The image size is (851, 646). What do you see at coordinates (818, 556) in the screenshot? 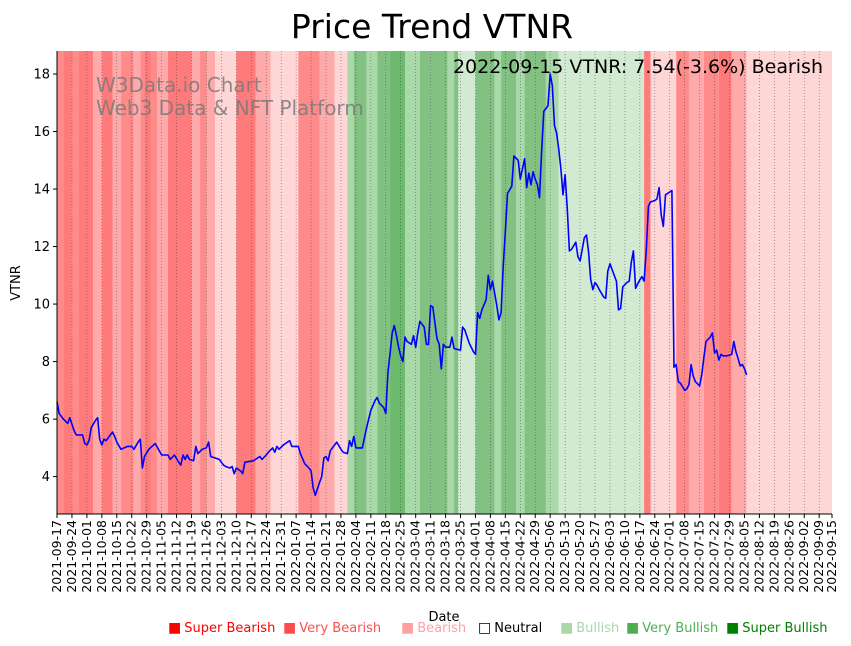
I see `x-tick-label: 2022-09-09` at bounding box center [818, 556].